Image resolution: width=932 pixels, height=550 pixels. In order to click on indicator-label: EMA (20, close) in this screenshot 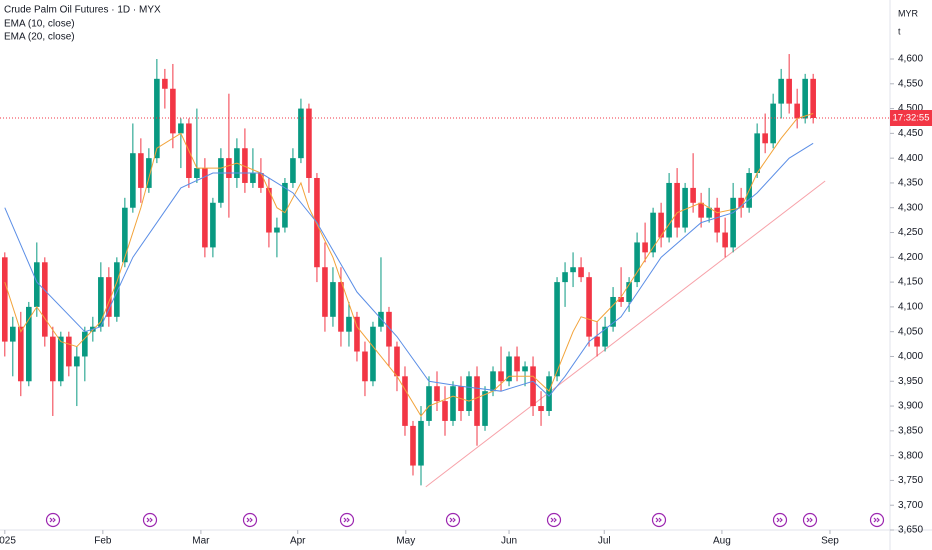, I will do `click(39, 37)`.